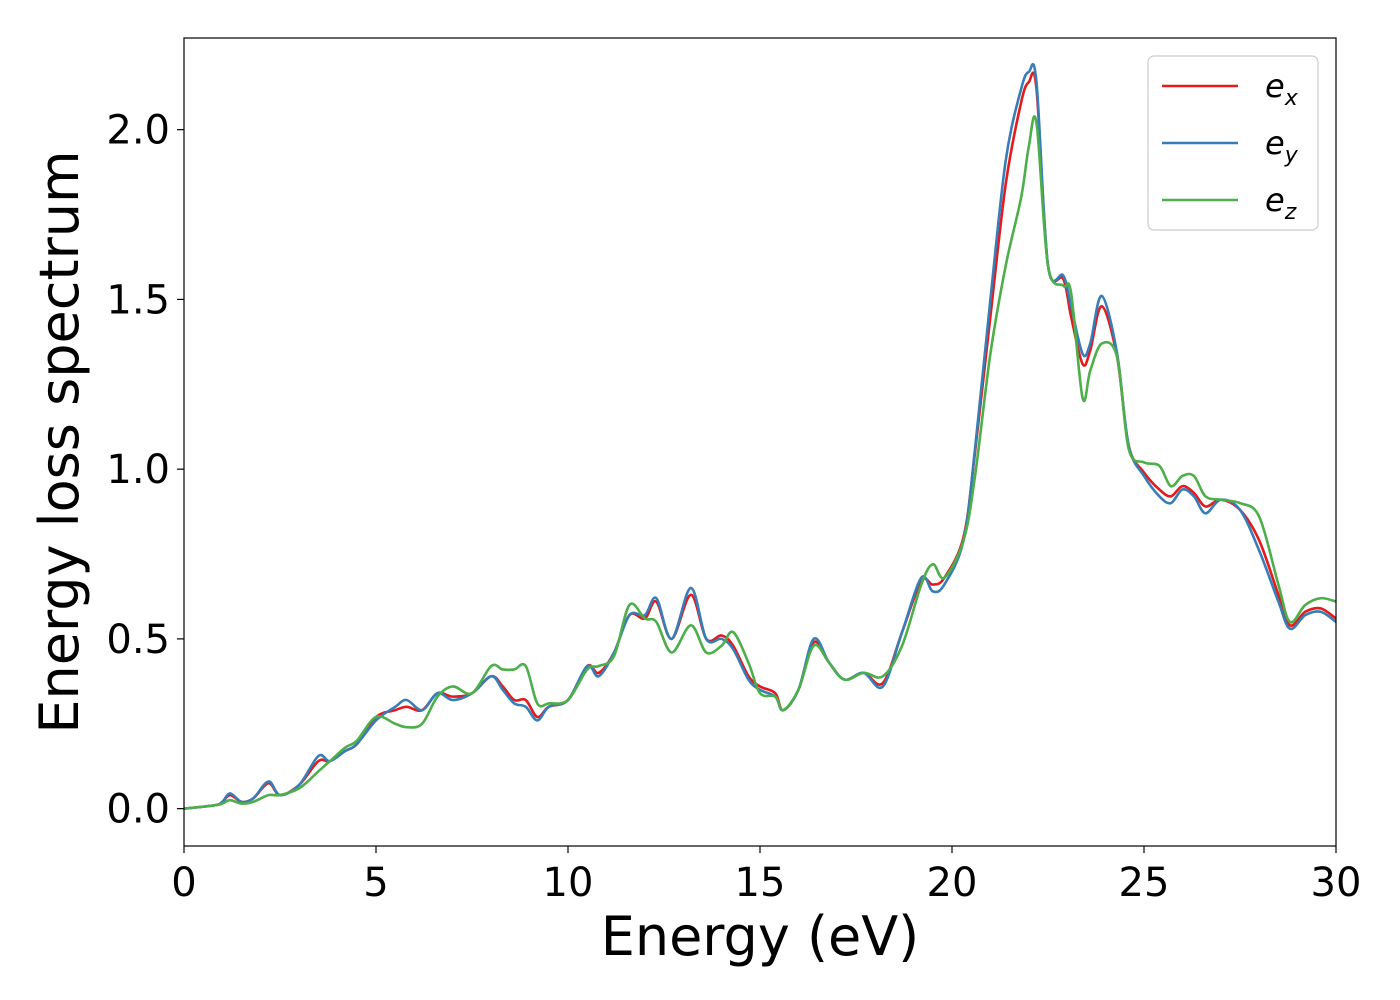 The height and width of the screenshot is (1000, 1400). What do you see at coordinates (138, 810) in the screenshot?
I see `y-tick-label: 0.0` at bounding box center [138, 810].